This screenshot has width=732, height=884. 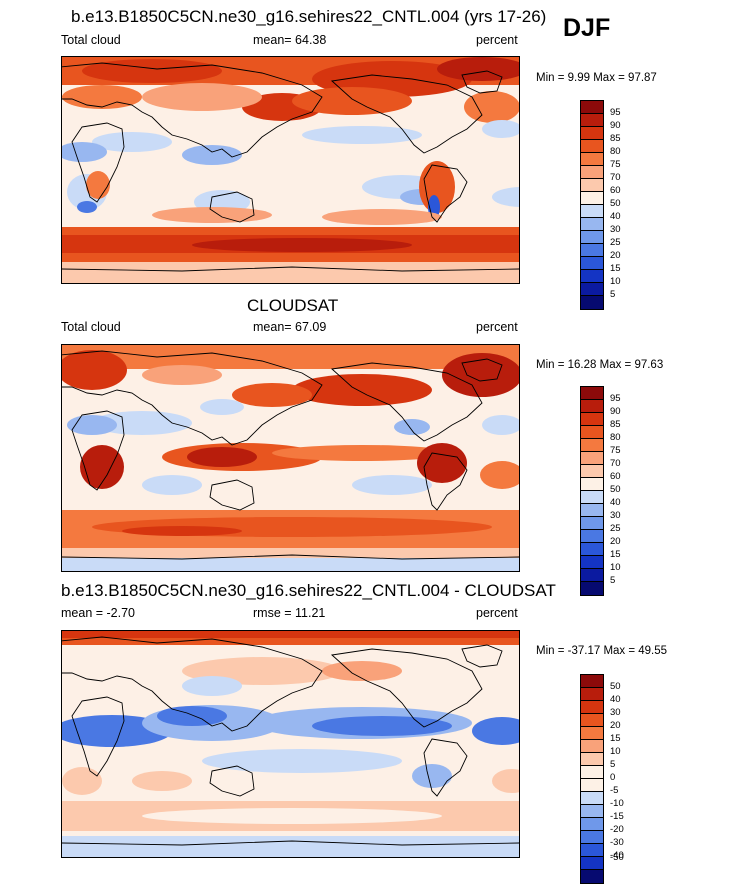 I want to click on legend-tick: -20, so click(x=617, y=829).